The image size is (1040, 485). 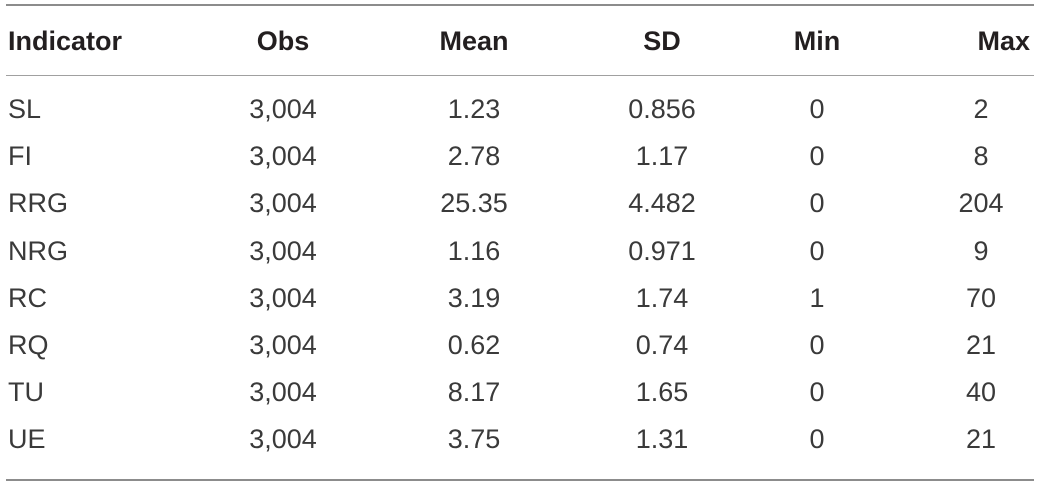 What do you see at coordinates (981, 297) in the screenshot?
I see `cell-max: 70` at bounding box center [981, 297].